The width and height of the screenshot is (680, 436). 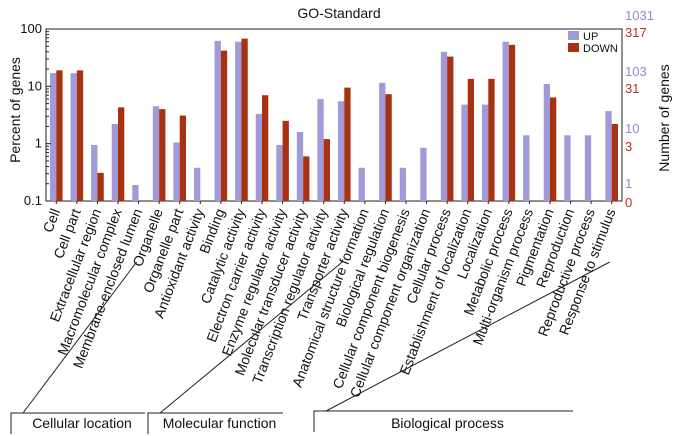 What do you see at coordinates (338, 13) in the screenshot?
I see `chart-title: GO-Standard` at bounding box center [338, 13].